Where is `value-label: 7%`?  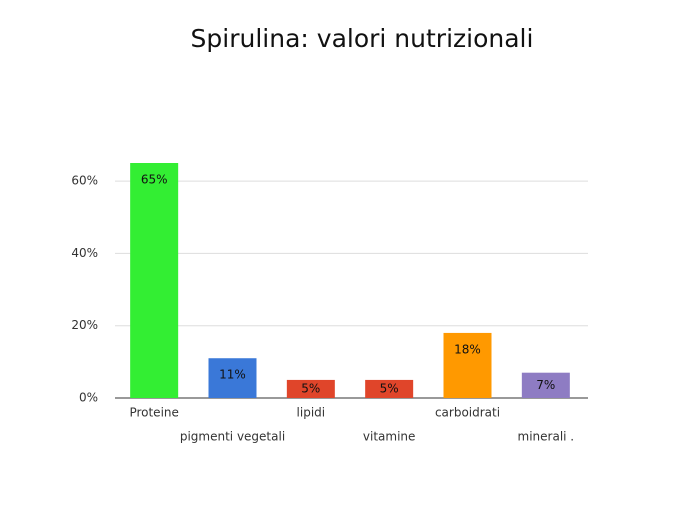
value-label: 7% is located at coordinates (545, 385).